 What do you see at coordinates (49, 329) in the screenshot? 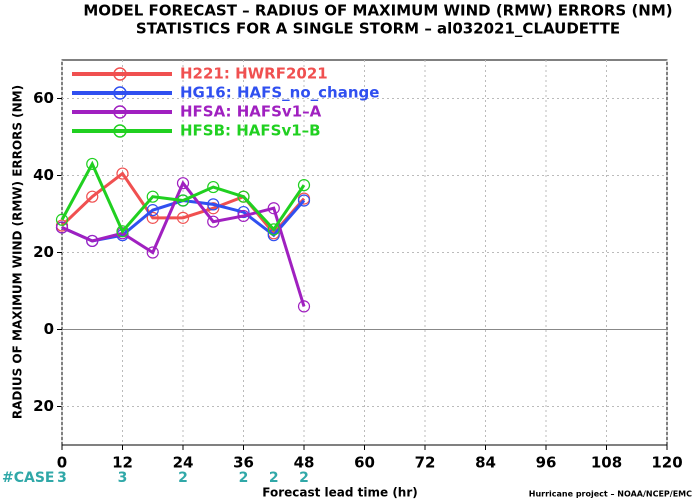
I see `y-tick-label: 0` at bounding box center [49, 329].